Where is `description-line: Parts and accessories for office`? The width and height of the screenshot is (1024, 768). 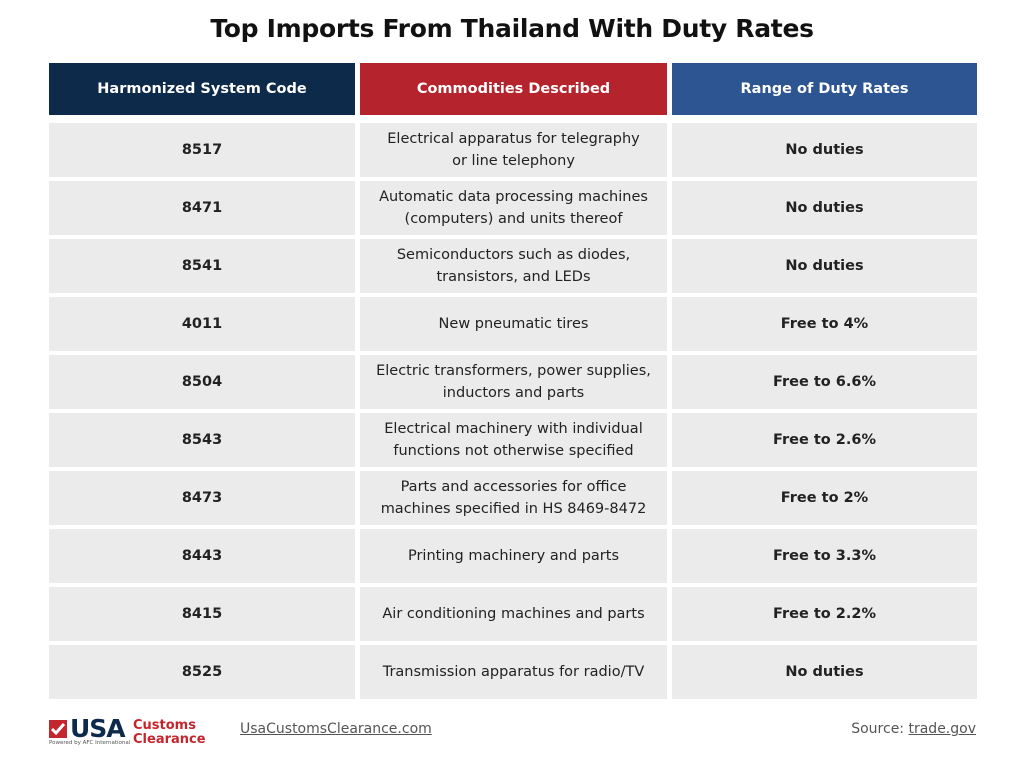
description-line: Parts and accessories for office is located at coordinates (513, 487).